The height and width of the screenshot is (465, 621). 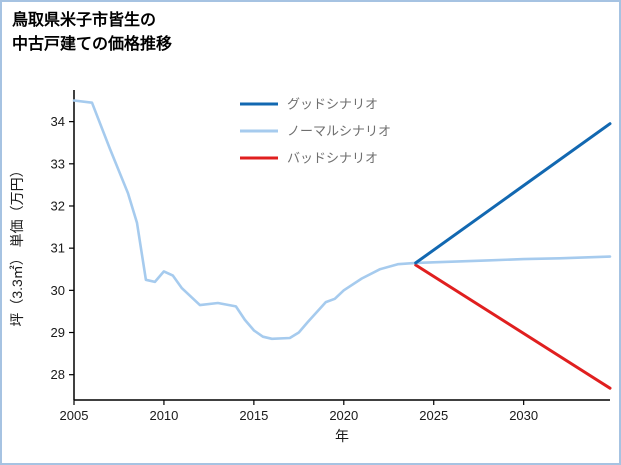 What do you see at coordinates (58, 332) in the screenshot?
I see `y-tick-label: 29` at bounding box center [58, 332].